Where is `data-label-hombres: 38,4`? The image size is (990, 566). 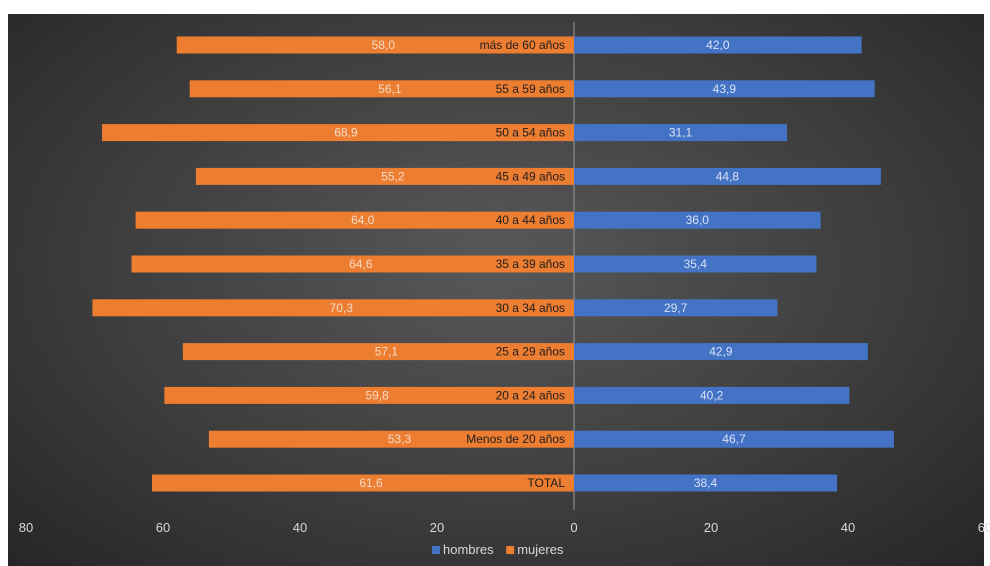
data-label-hombres: 38,4 is located at coordinates (706, 483).